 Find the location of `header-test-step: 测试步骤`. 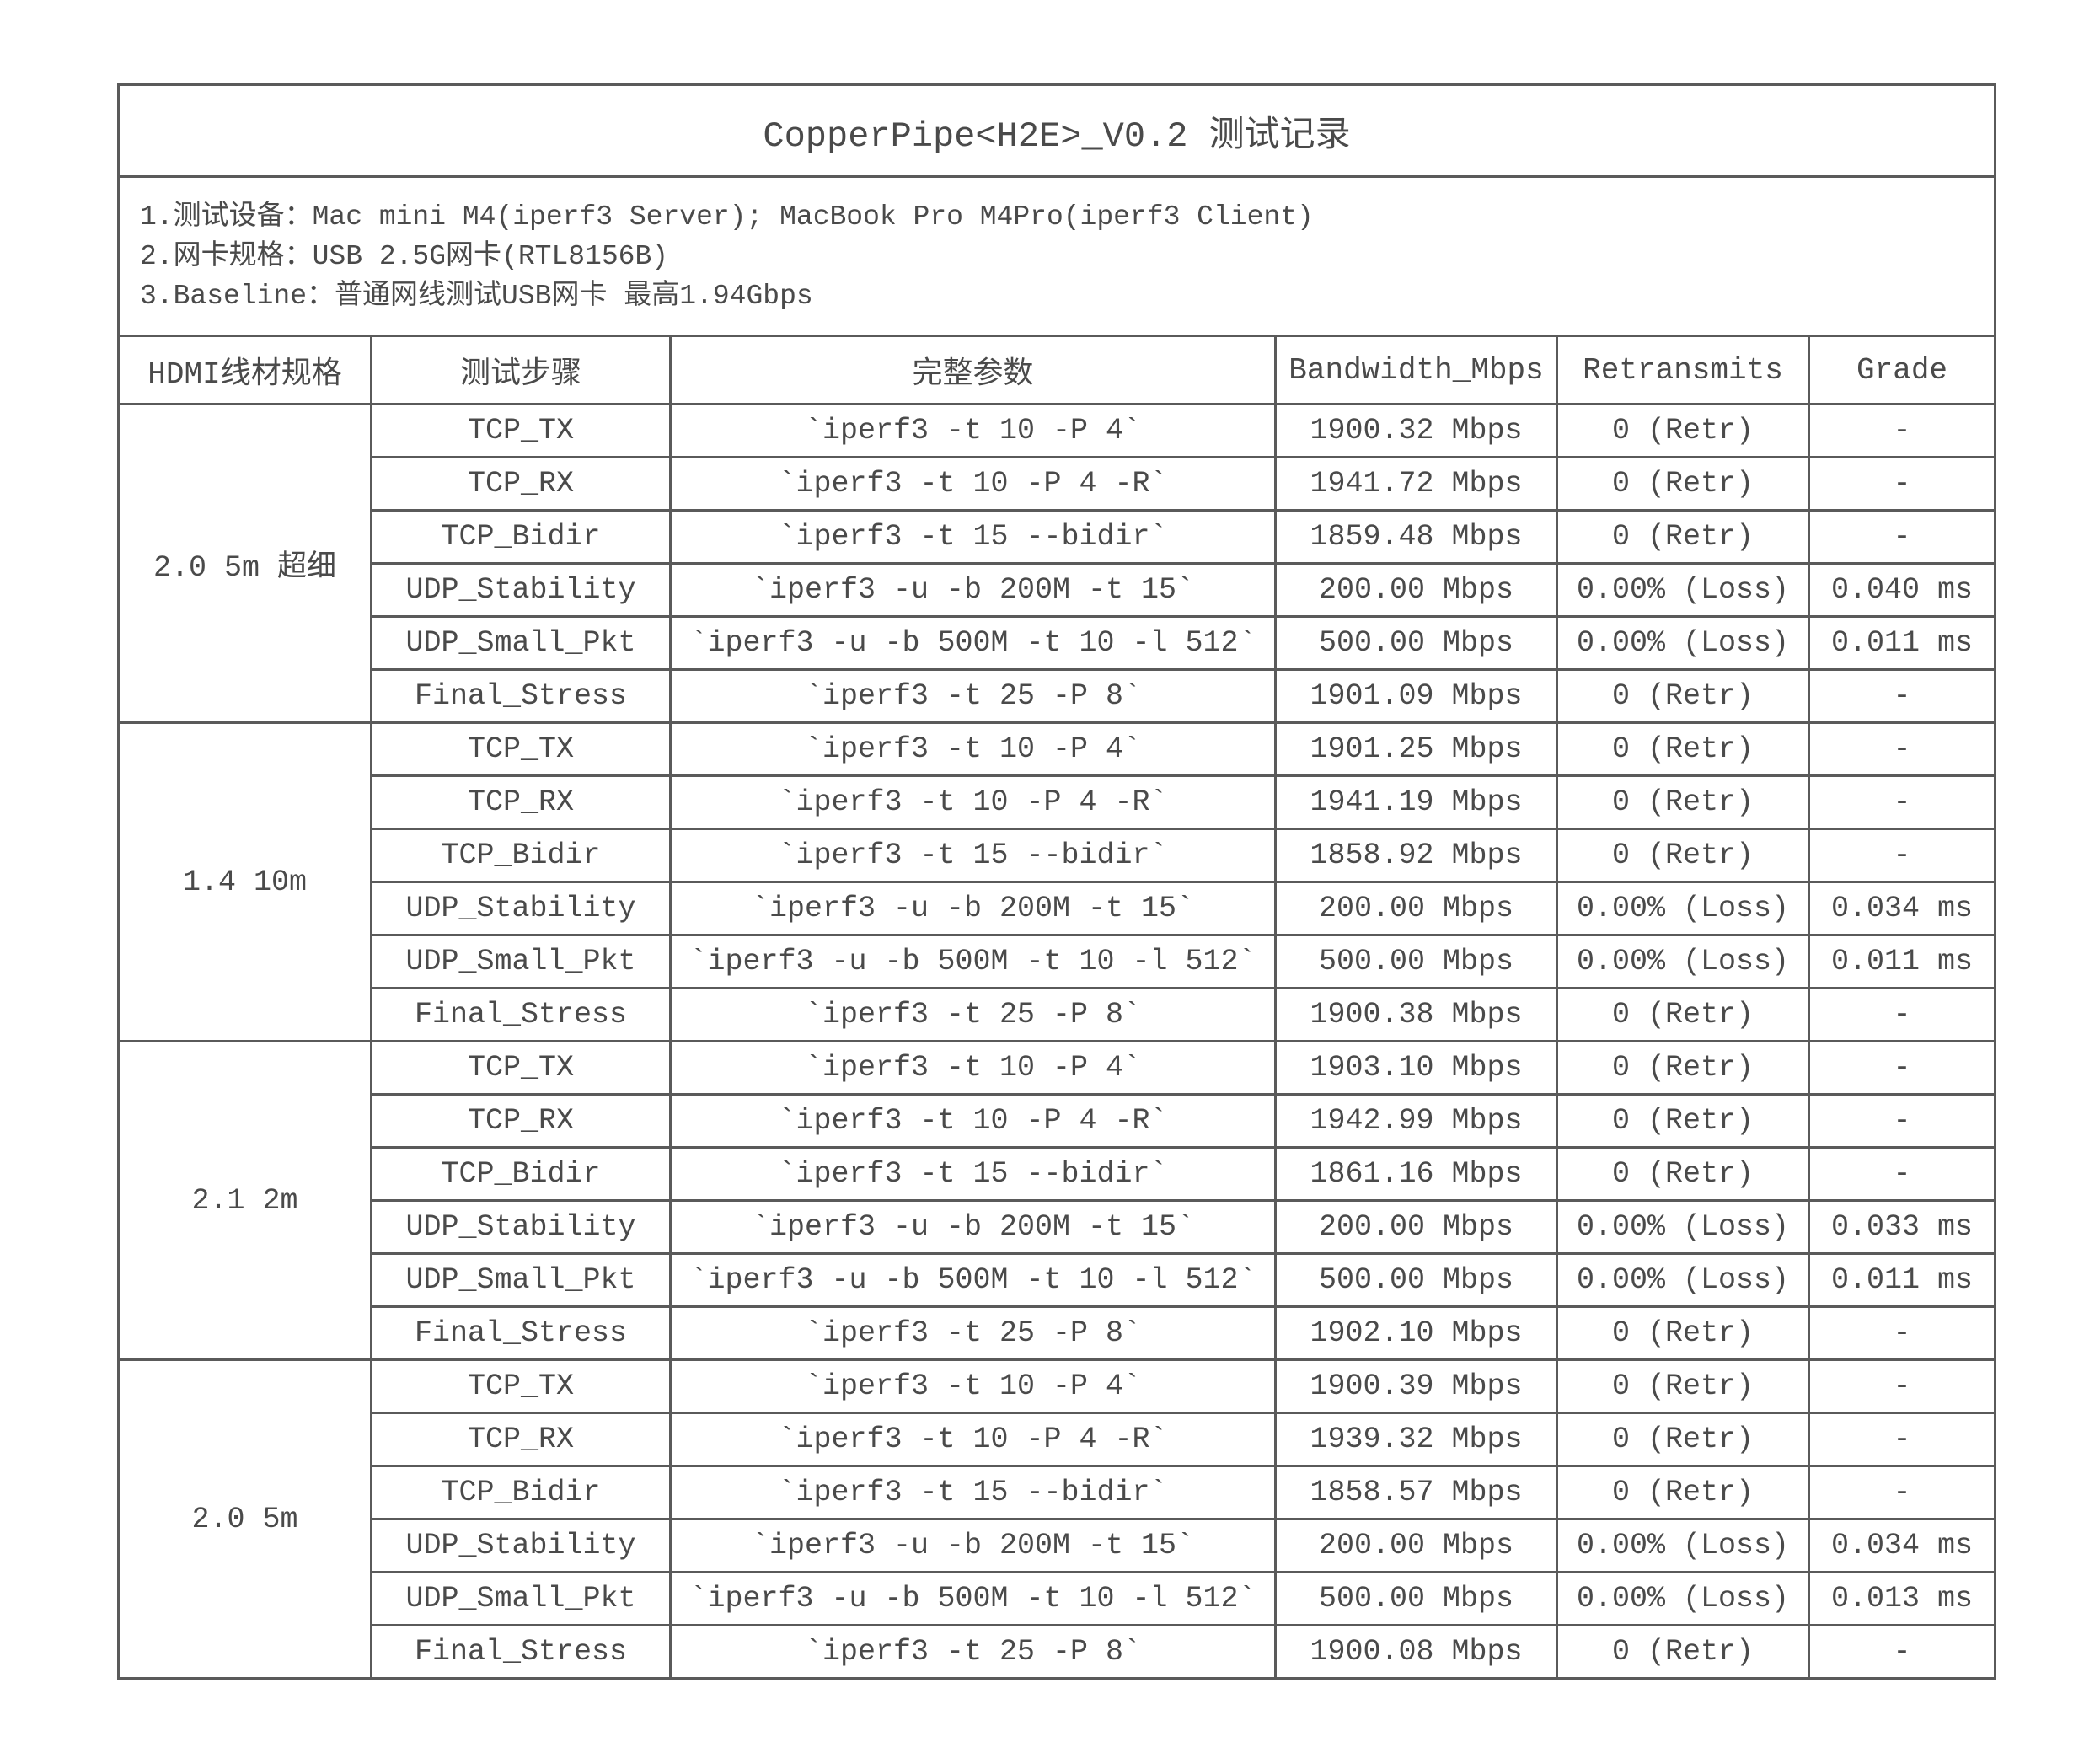

header-test-step: 测试步骤 is located at coordinates (521, 370).